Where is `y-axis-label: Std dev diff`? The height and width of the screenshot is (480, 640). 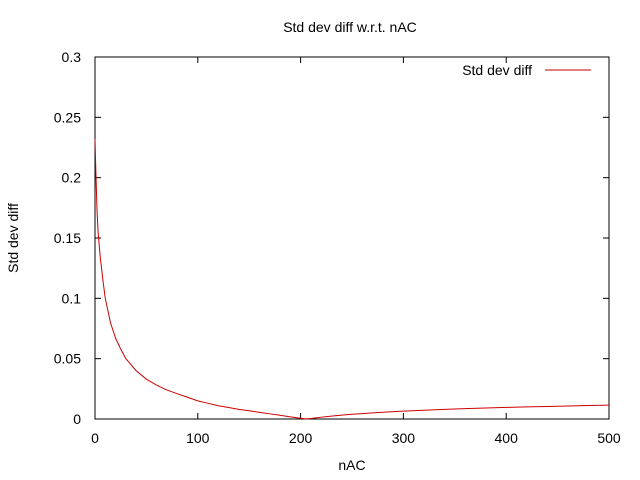
y-axis-label: Std dev diff is located at coordinates (13, 238).